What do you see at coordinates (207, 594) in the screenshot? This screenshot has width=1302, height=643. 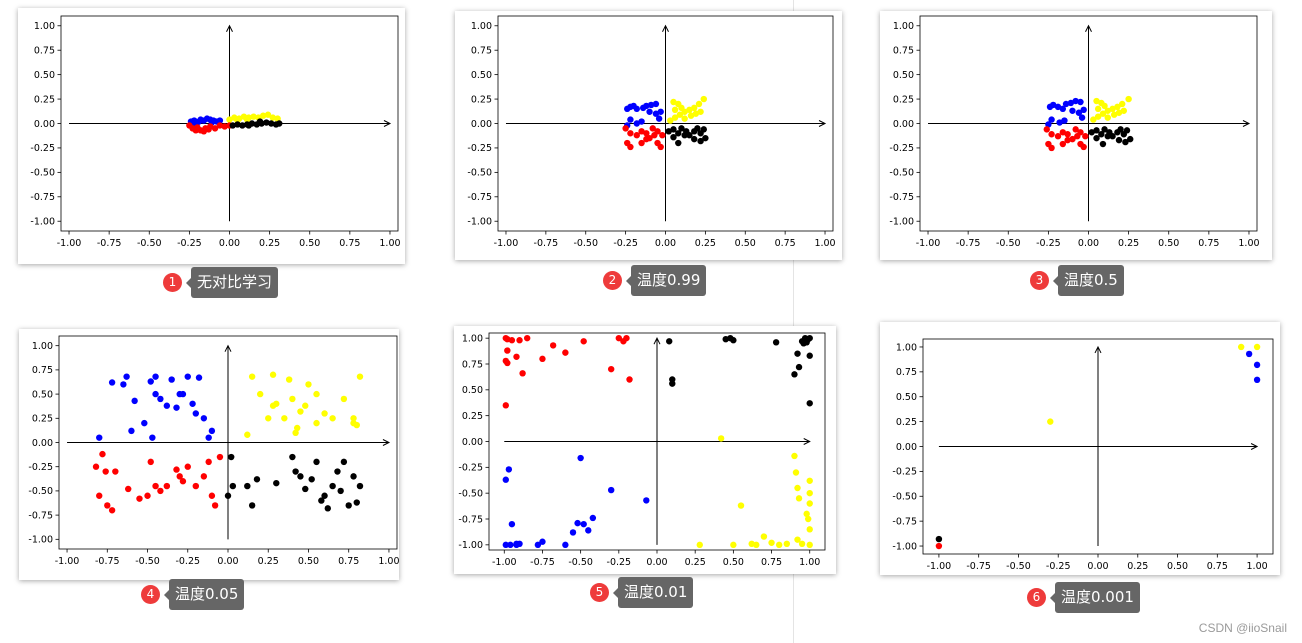 I see `caption-label: 温度0.05` at bounding box center [207, 594].